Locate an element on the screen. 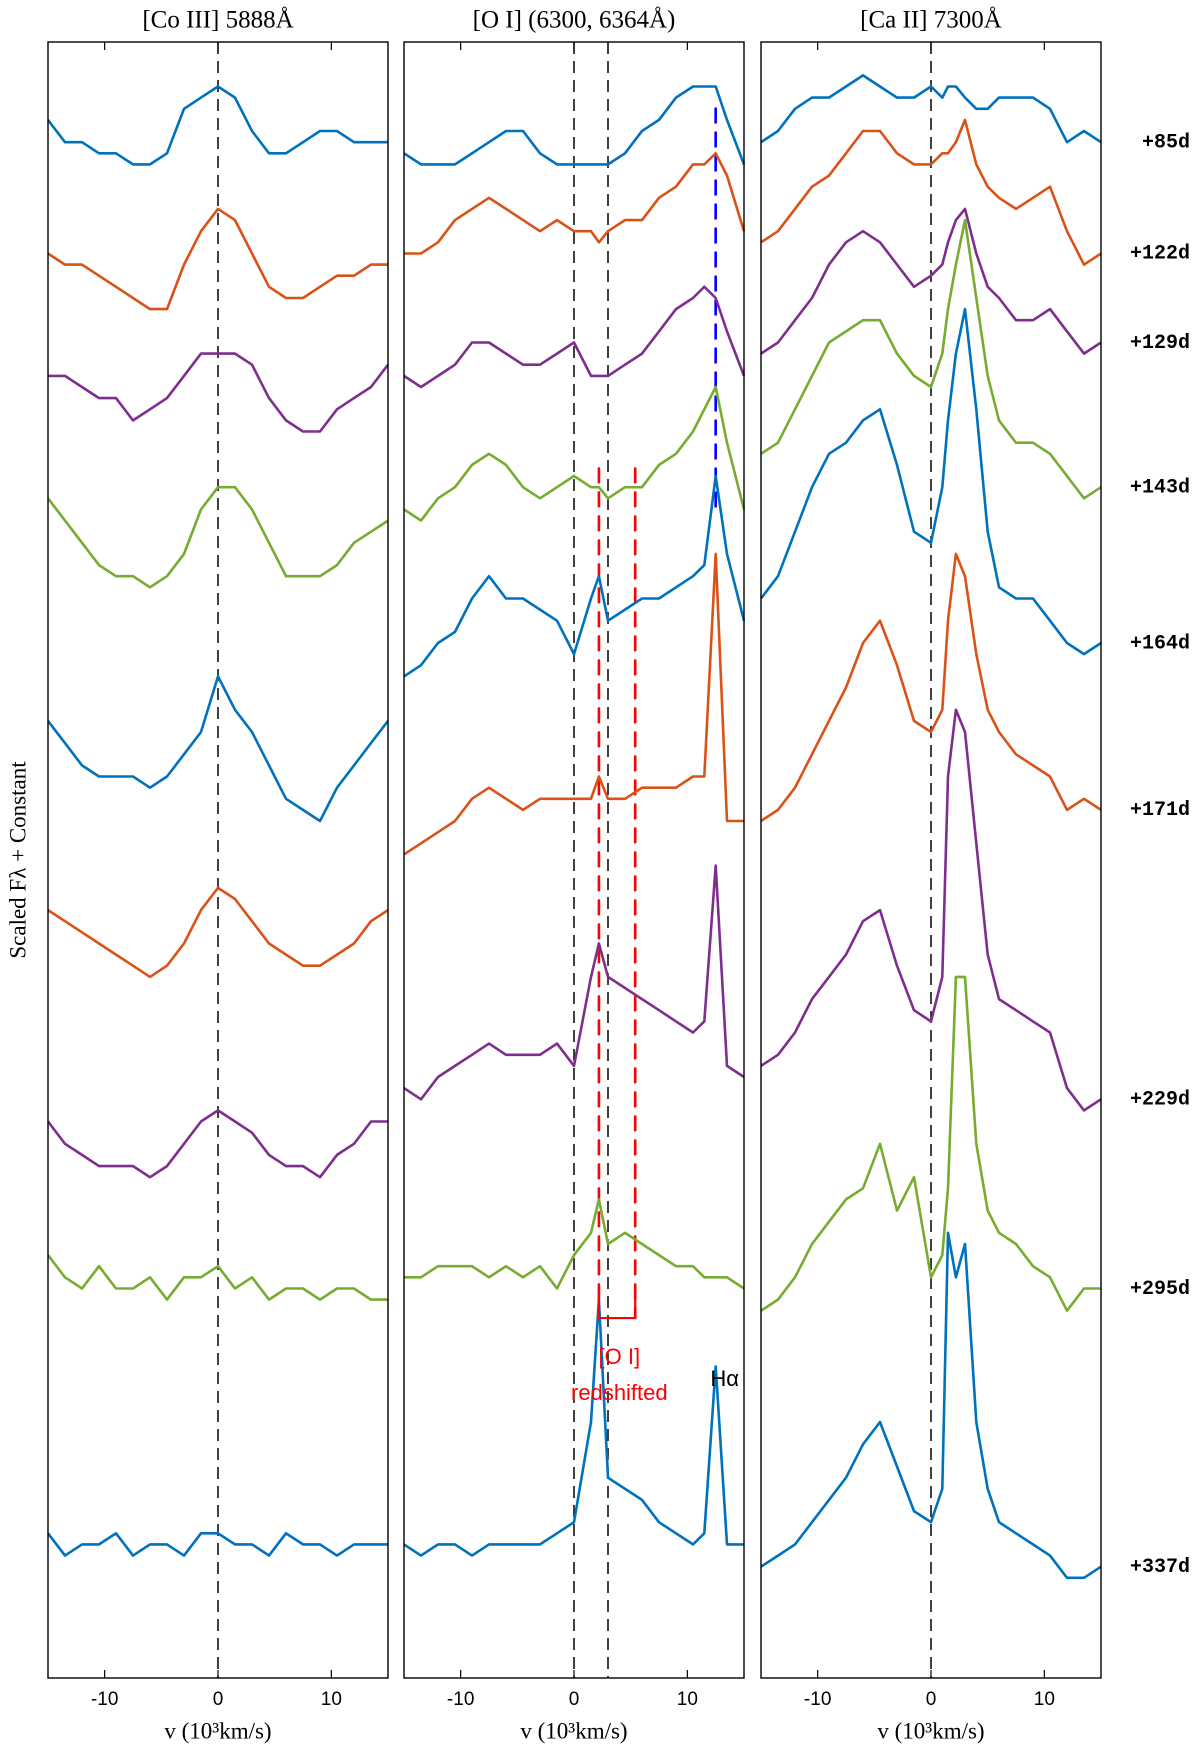 The image size is (1200, 1748). panel-title: [Co III] 5888Å is located at coordinates (217, 20).